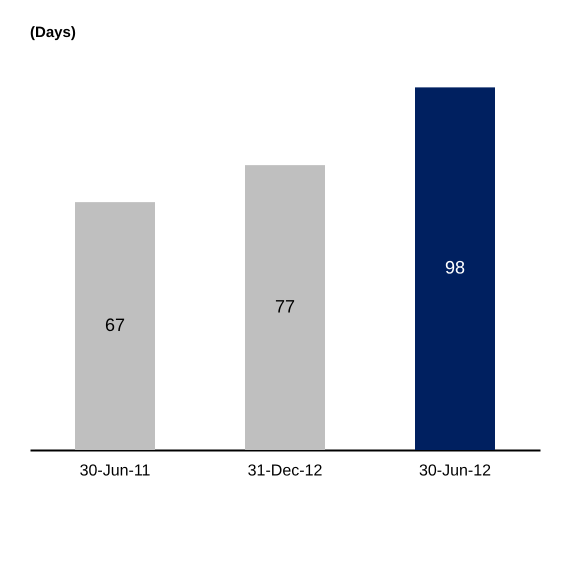 This screenshot has height=583, width=574. What do you see at coordinates (455, 471) in the screenshot?
I see `x-tick-label: 30-Jun-12` at bounding box center [455, 471].